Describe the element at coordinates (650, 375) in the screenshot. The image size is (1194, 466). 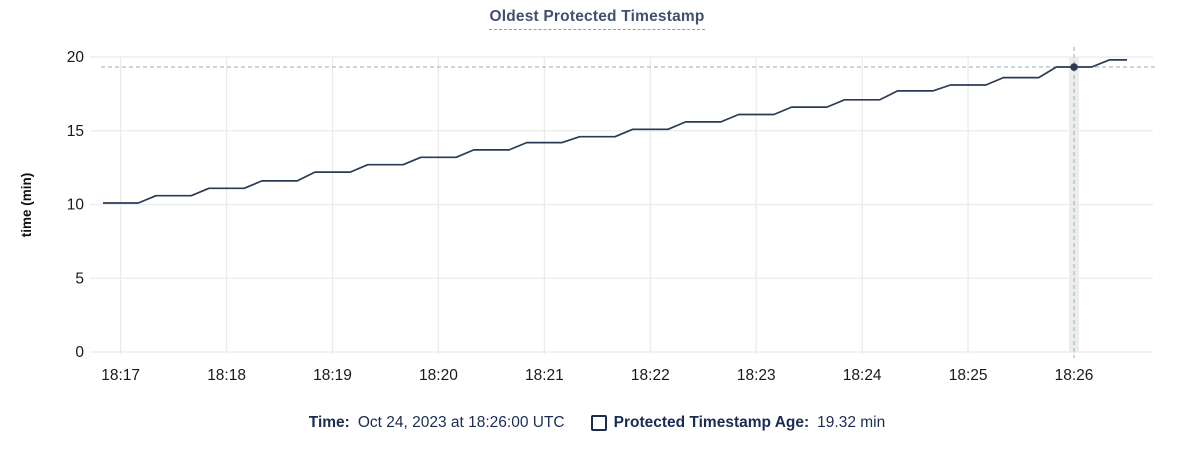
I see `x-tick-label: 18:22` at that location.